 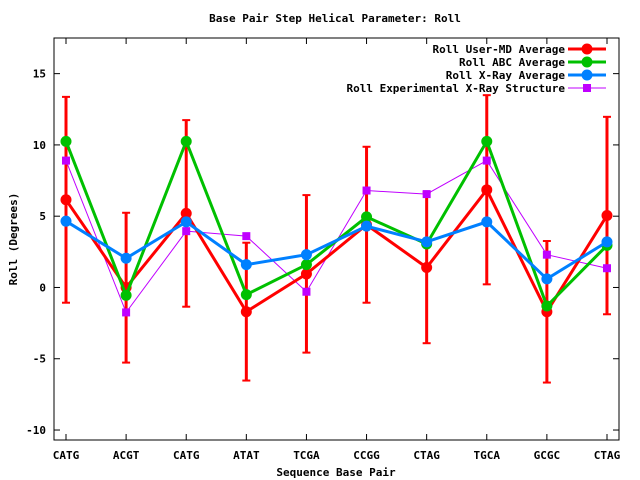 What do you see at coordinates (126, 455) in the screenshot?
I see `x-tick-label: ACGT` at bounding box center [126, 455].